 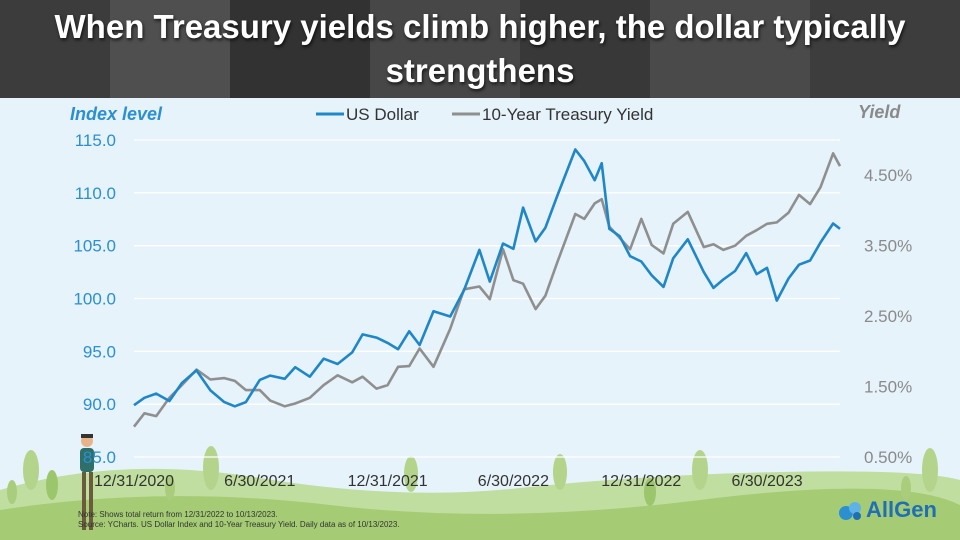 I want to click on legend-label-treasury-yield: 10-Year Treasury Yield, so click(x=567, y=114).